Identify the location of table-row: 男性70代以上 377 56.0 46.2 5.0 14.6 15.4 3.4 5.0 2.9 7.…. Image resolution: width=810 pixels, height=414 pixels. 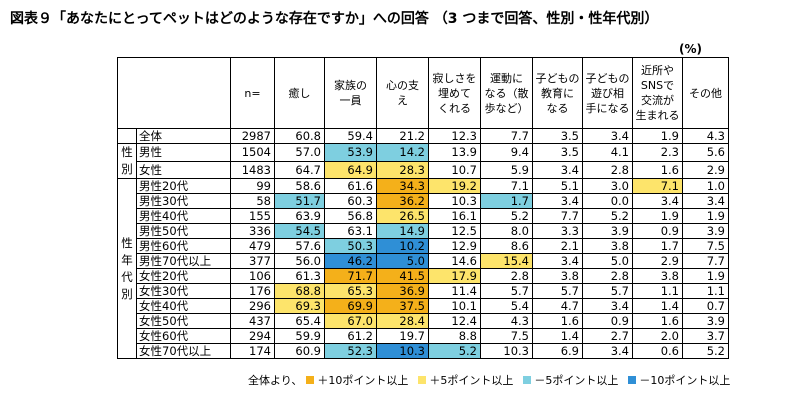
(423, 261).